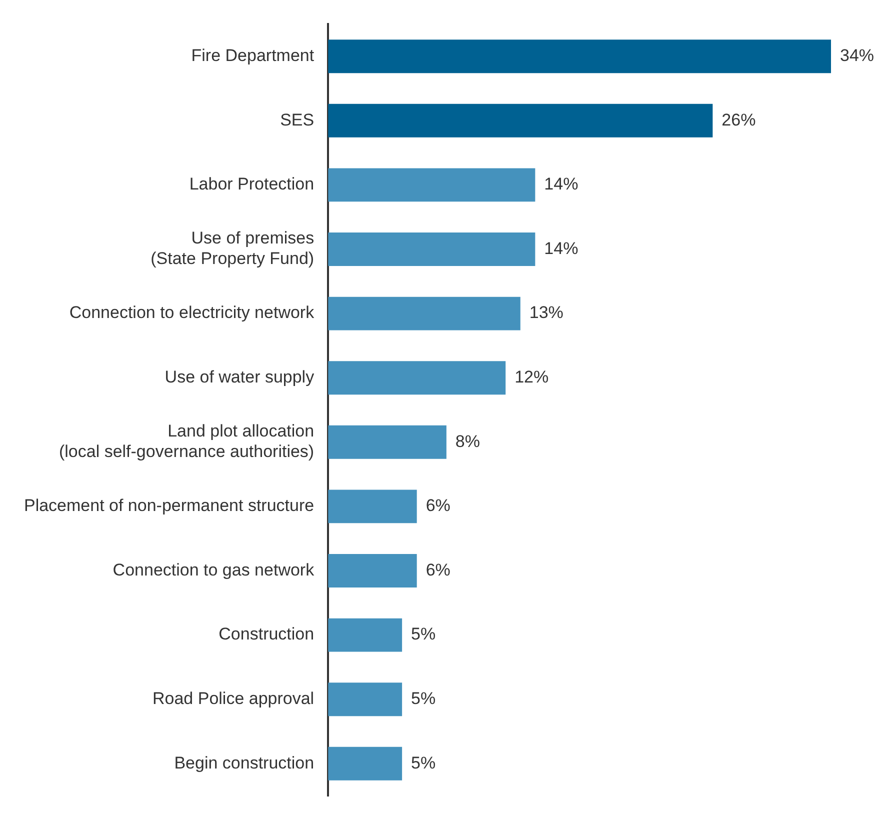  Describe the element at coordinates (232, 248) in the screenshot. I see `y-tick-label: Use of premises (State Property Fund)` at that location.